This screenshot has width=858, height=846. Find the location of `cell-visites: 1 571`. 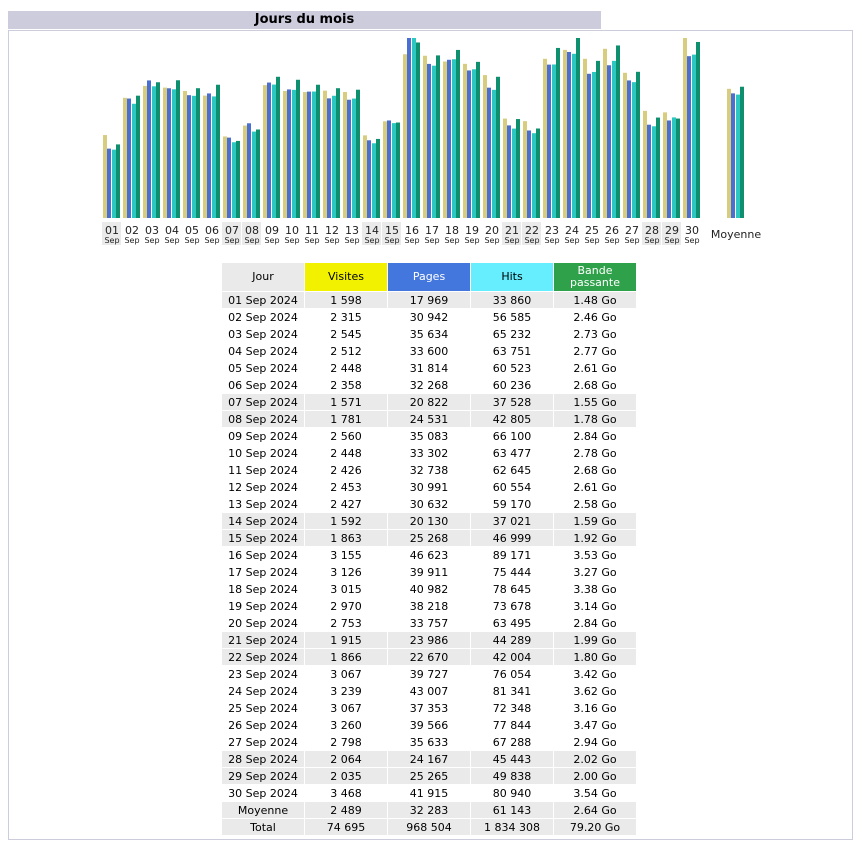

cell-visites: 1 571 is located at coordinates (346, 402).